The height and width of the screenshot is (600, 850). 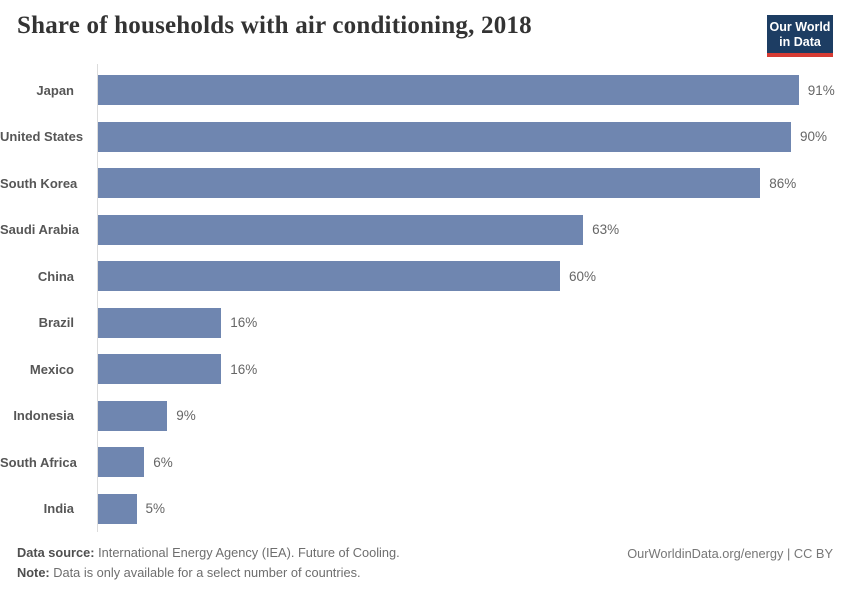 What do you see at coordinates (730, 553) in the screenshot?
I see `owid-url-license-link: OurWorldinData.org/energy | CC BY` at bounding box center [730, 553].